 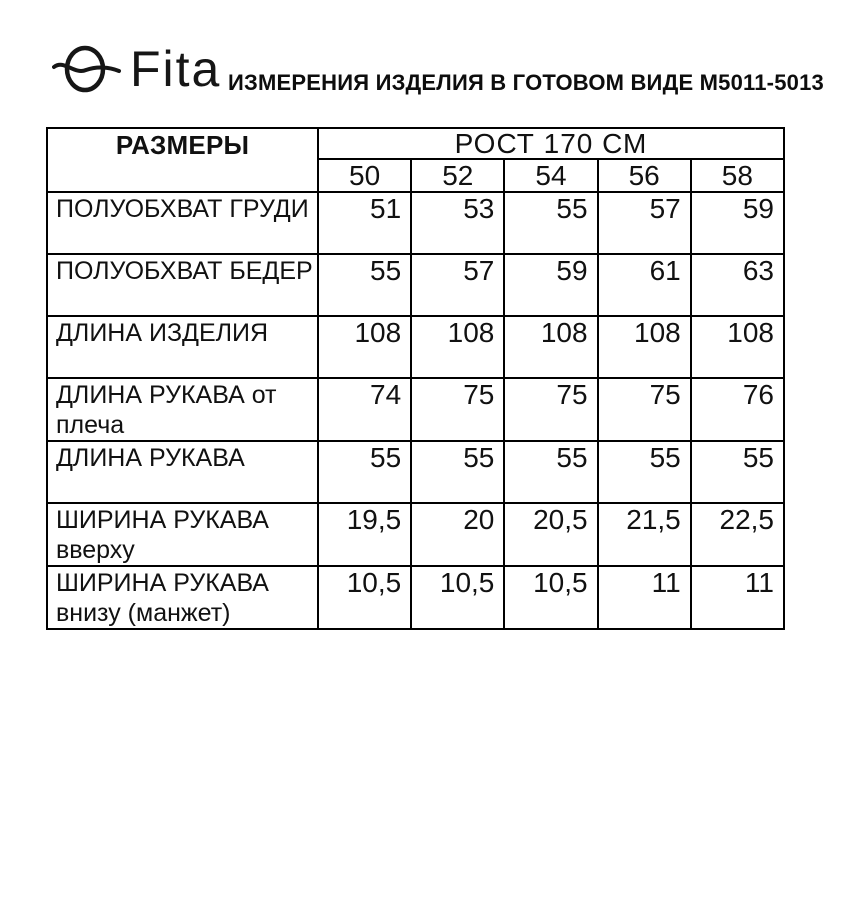 What do you see at coordinates (644, 175) in the screenshot?
I see `size-col-header: 56` at bounding box center [644, 175].